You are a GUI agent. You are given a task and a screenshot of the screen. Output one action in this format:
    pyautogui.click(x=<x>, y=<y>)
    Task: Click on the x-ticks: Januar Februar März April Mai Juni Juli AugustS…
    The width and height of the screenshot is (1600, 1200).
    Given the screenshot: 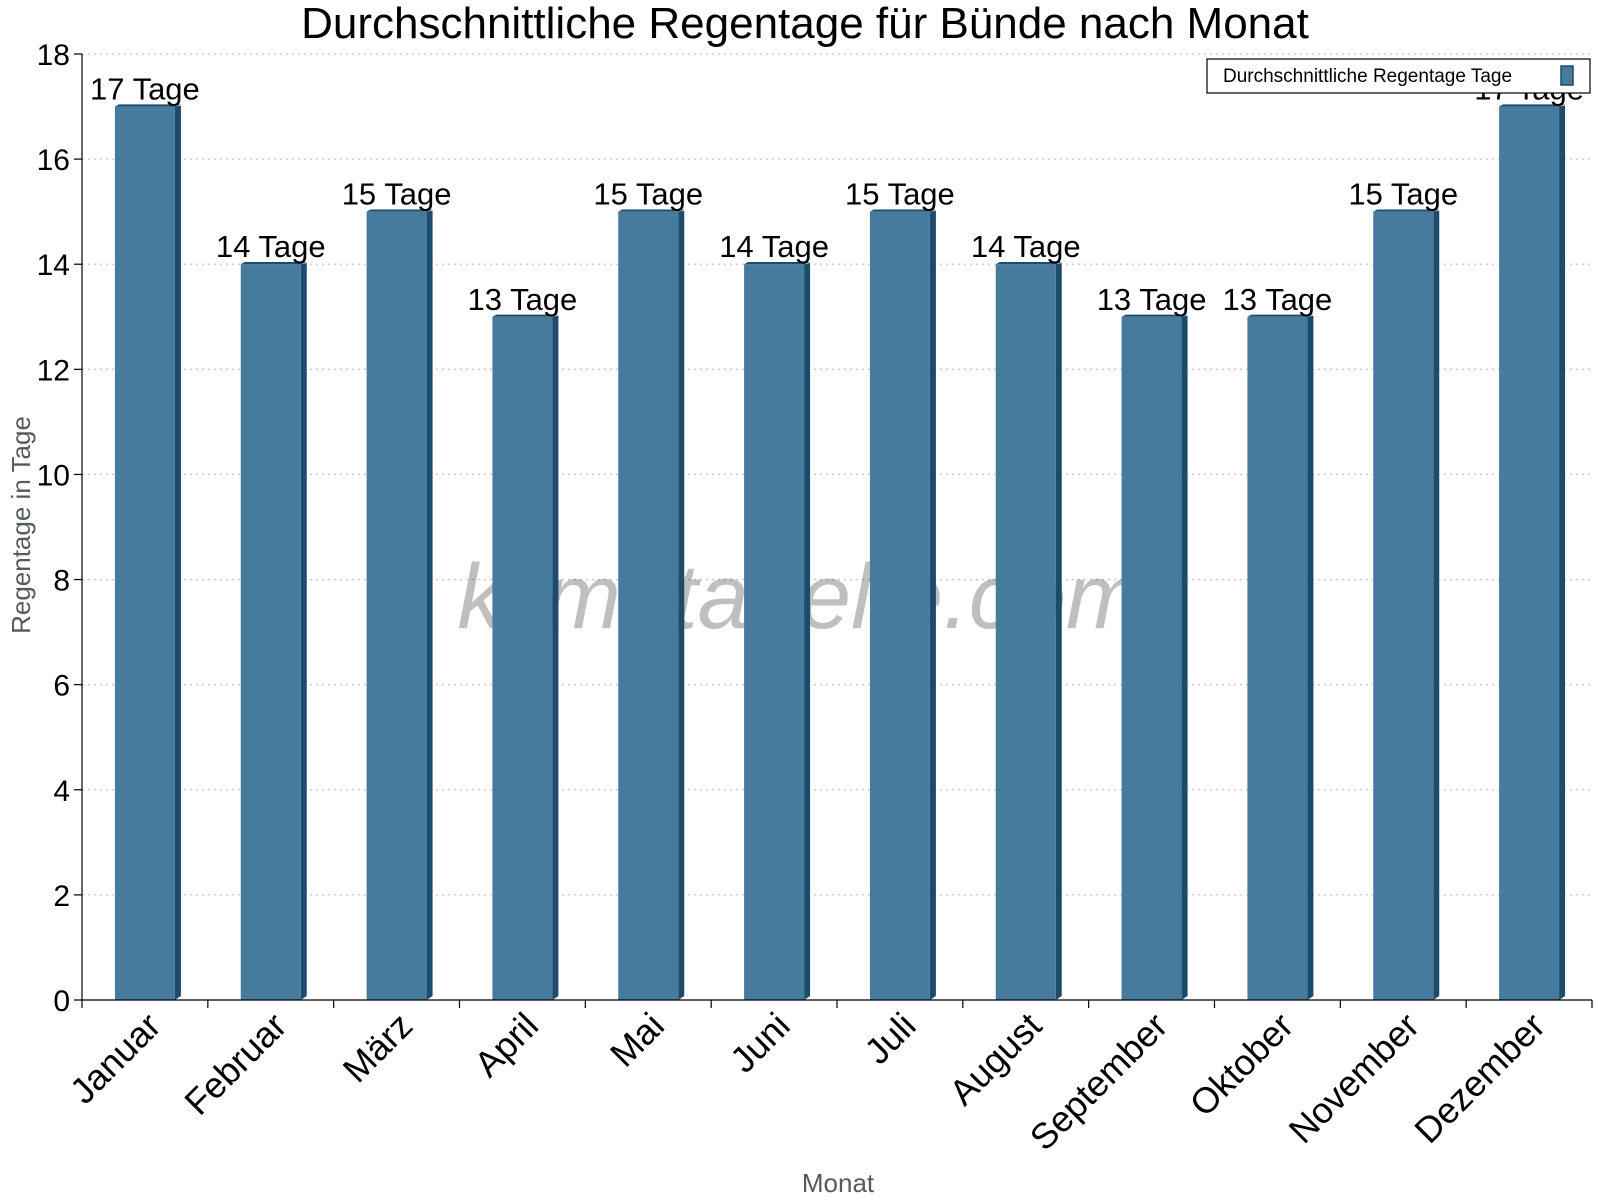 What is the action you would take?
    pyautogui.click(x=827, y=1079)
    